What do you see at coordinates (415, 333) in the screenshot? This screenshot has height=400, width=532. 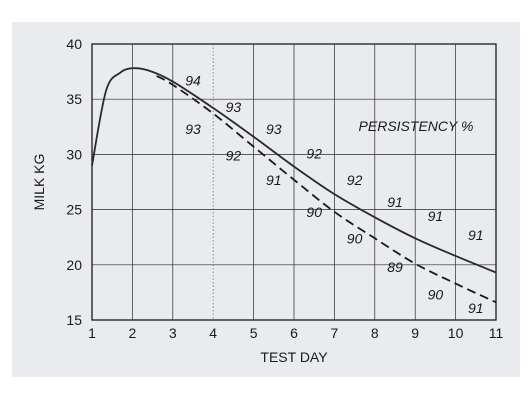 I see `x-tick-label: 9` at bounding box center [415, 333].